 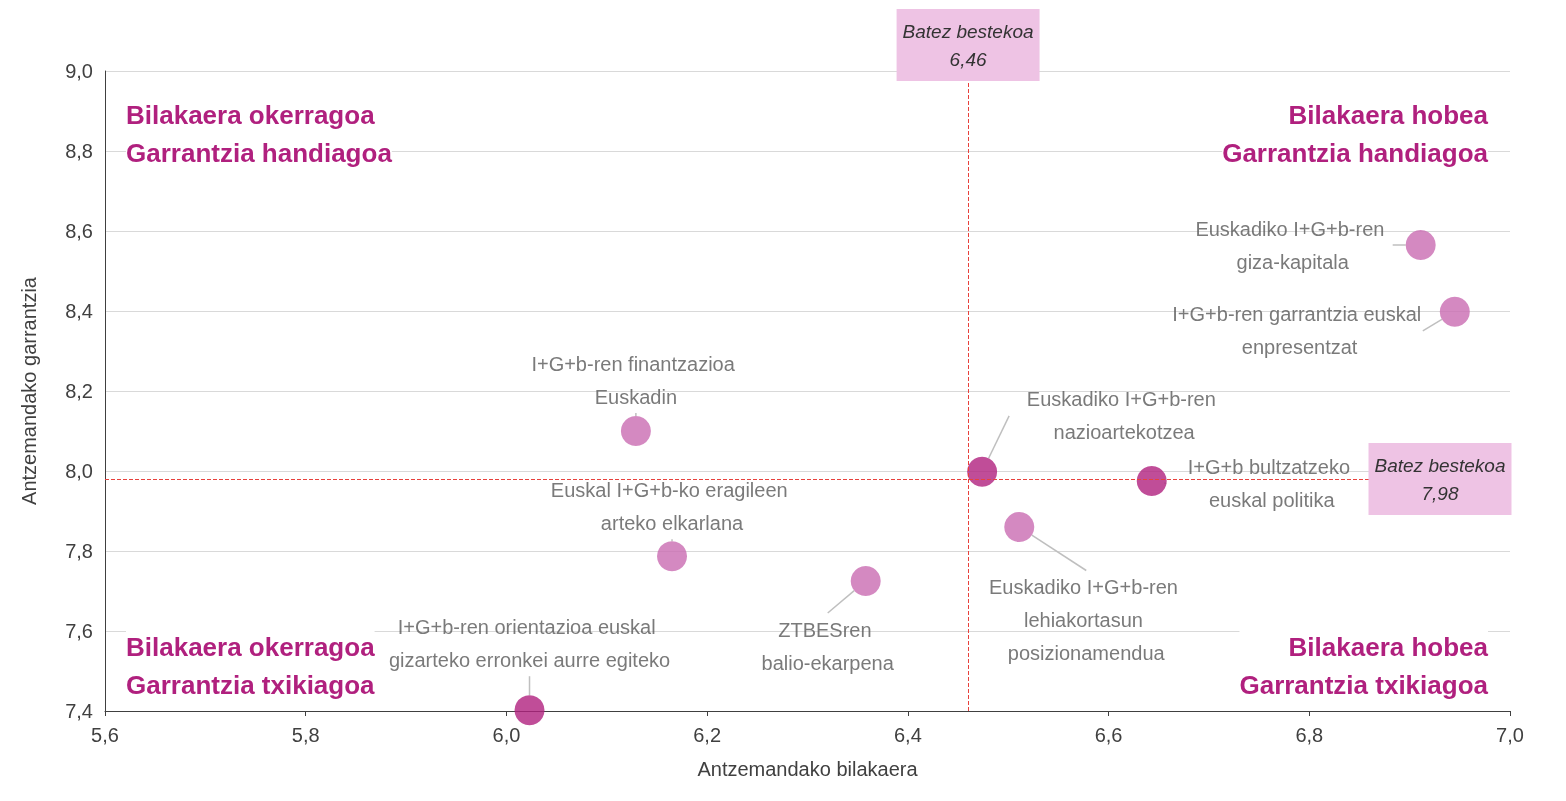 I want to click on y-tick-label: 8,8, so click(x=79, y=151).